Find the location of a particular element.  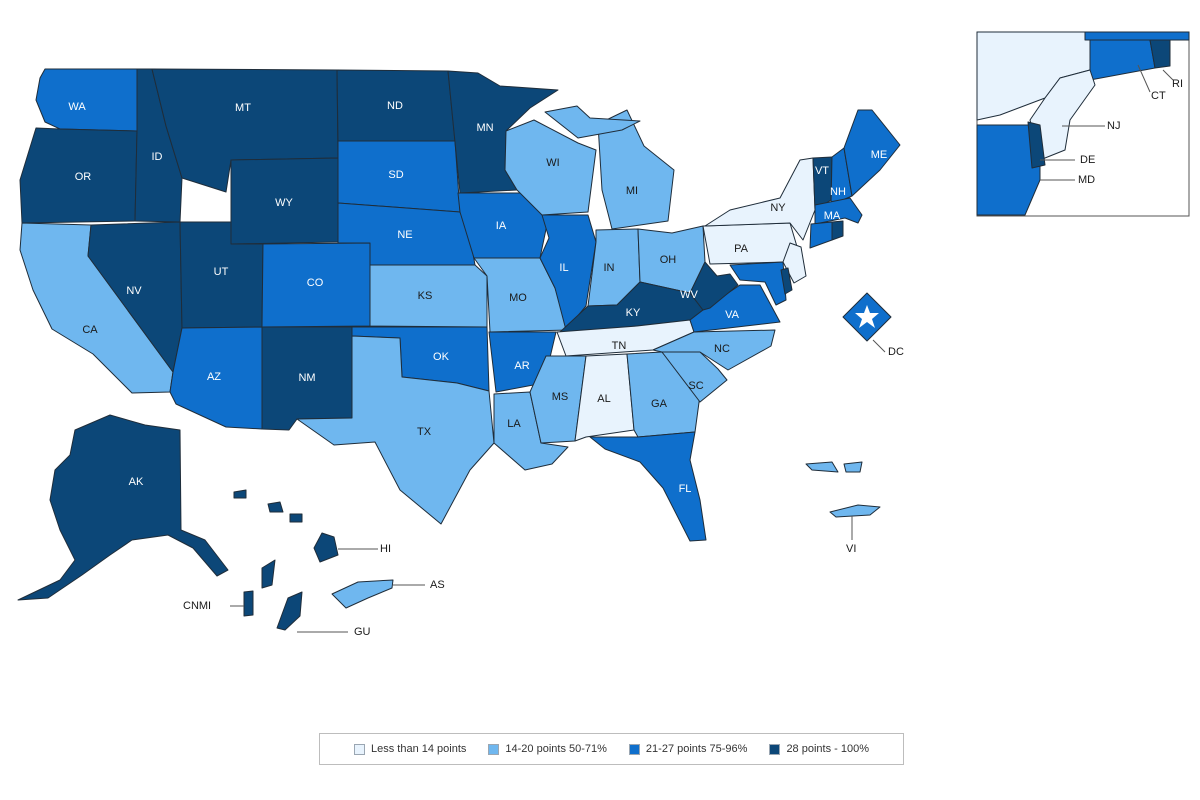

legend-label: 21-27 points 75-96% is located at coordinates (696, 749).